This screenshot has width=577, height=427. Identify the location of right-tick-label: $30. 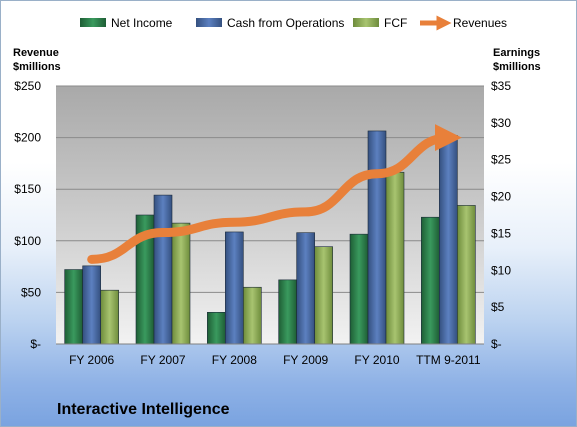
(501, 123).